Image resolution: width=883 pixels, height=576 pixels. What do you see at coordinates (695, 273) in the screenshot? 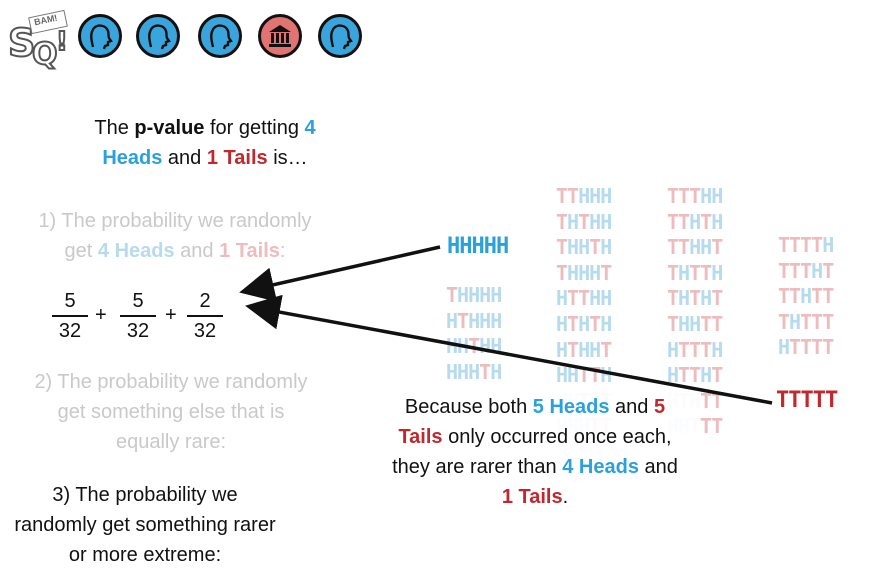
I see `outcome-sequence: THTTH` at bounding box center [695, 273].